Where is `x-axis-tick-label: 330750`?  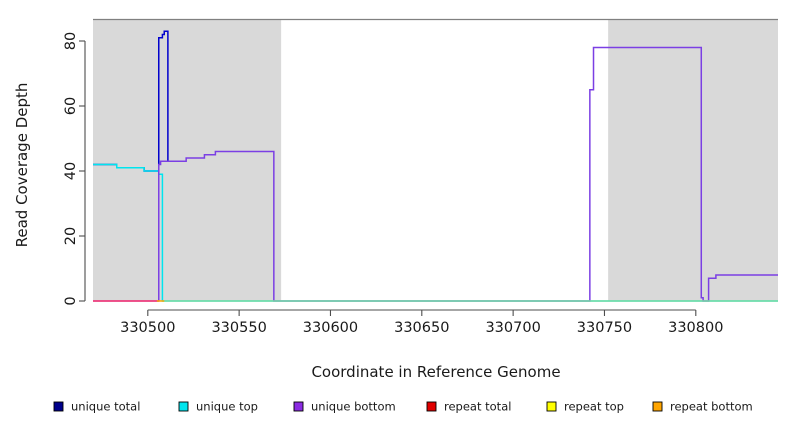
x-axis-tick-label: 330750 is located at coordinates (604, 328).